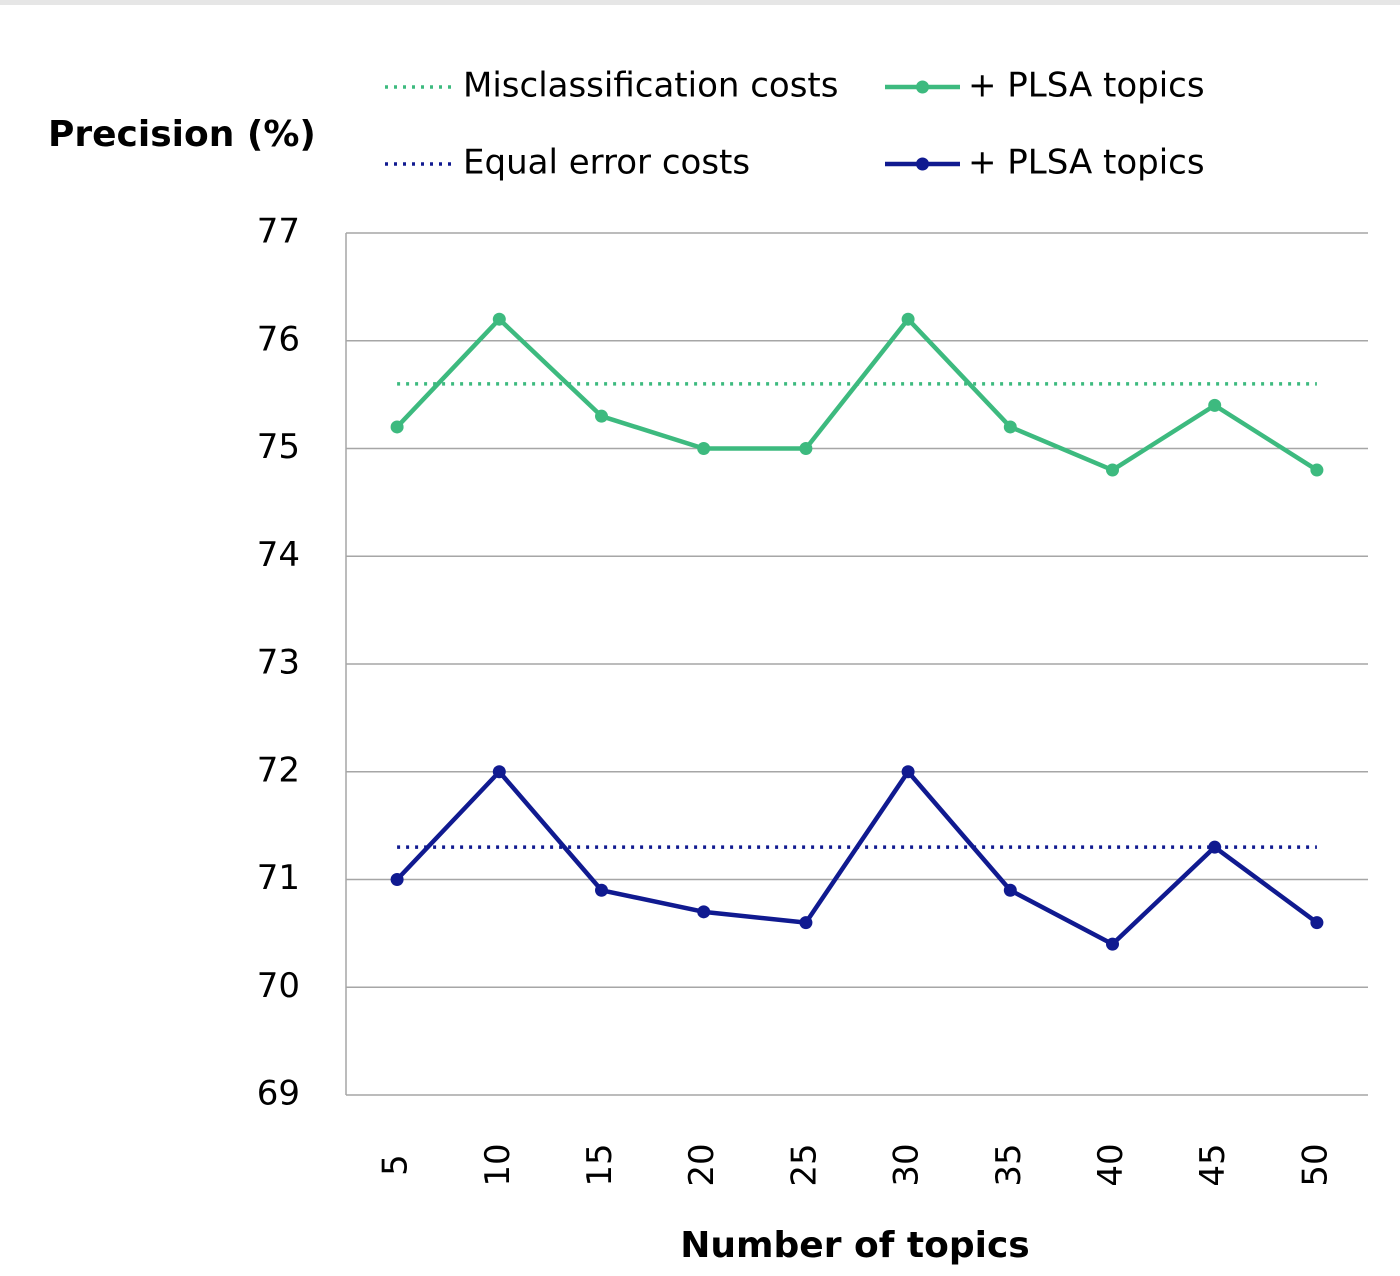 The image size is (1400, 1276). I want to click on x-tick-label: 45, so click(1213, 1164).